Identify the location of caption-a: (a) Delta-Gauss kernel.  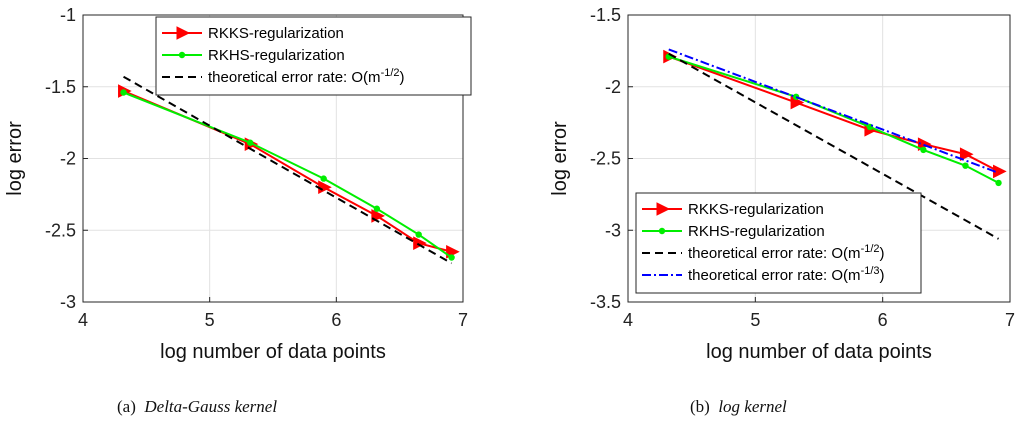
(197, 407).